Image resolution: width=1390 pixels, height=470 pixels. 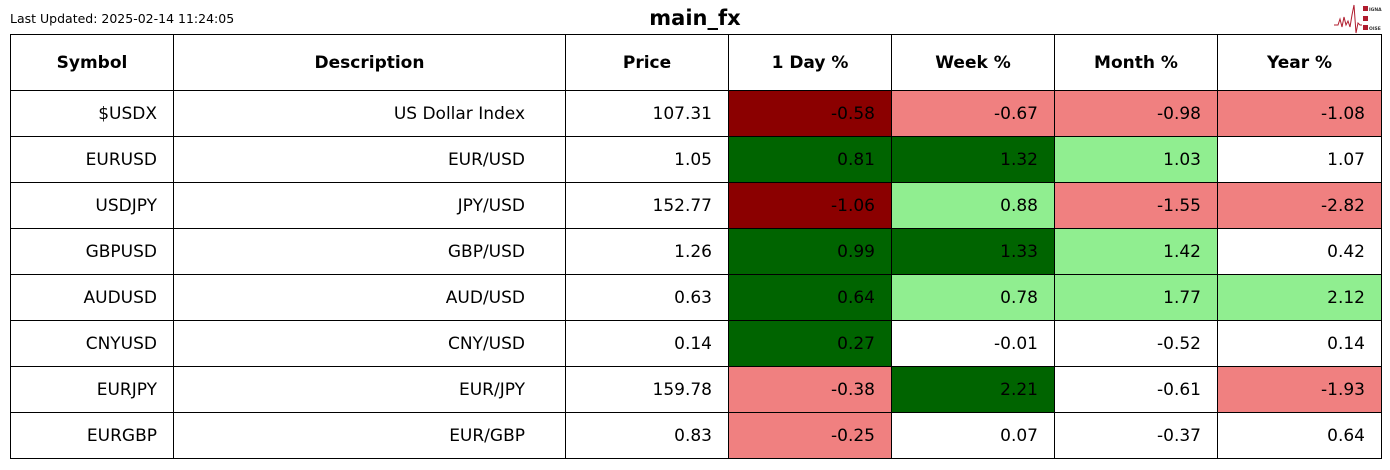 I want to click on description-cell: GBP/USD, so click(x=369, y=251).